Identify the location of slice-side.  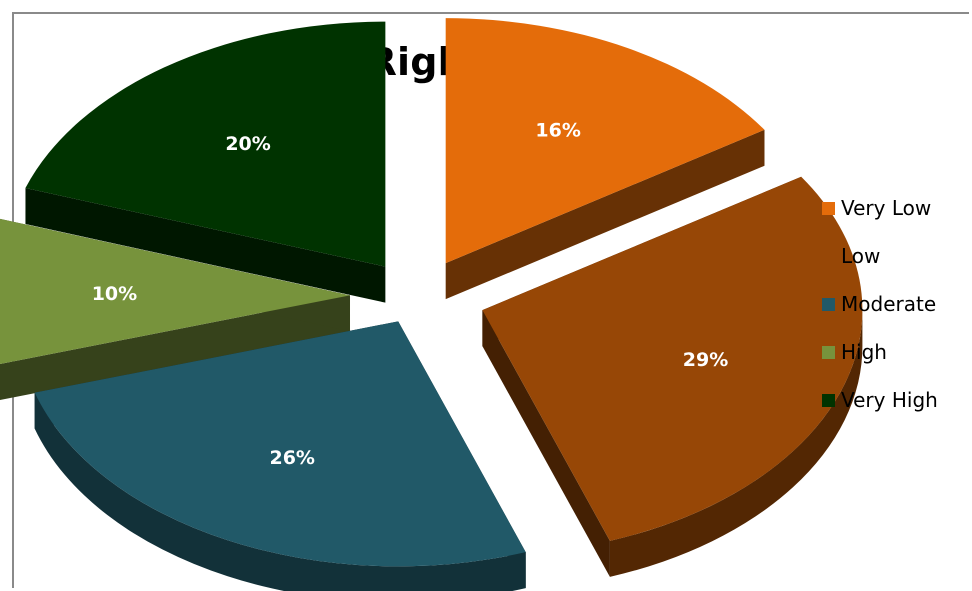
(736, 443).